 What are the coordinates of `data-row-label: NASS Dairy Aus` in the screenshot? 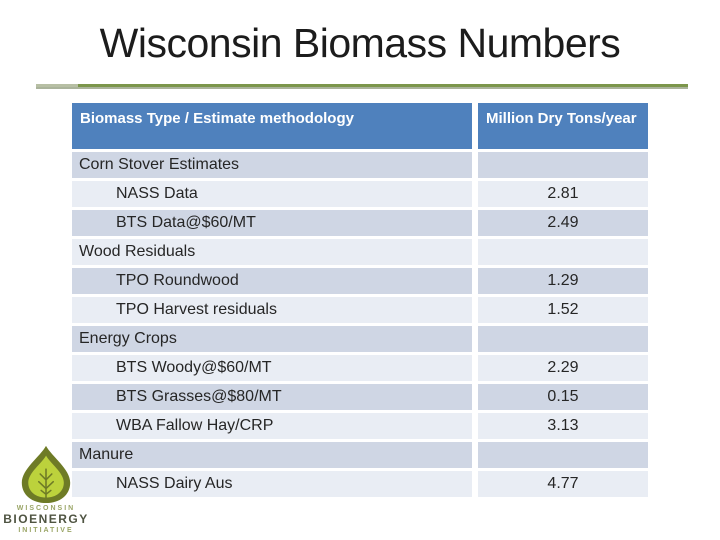 It's located at (272, 484).